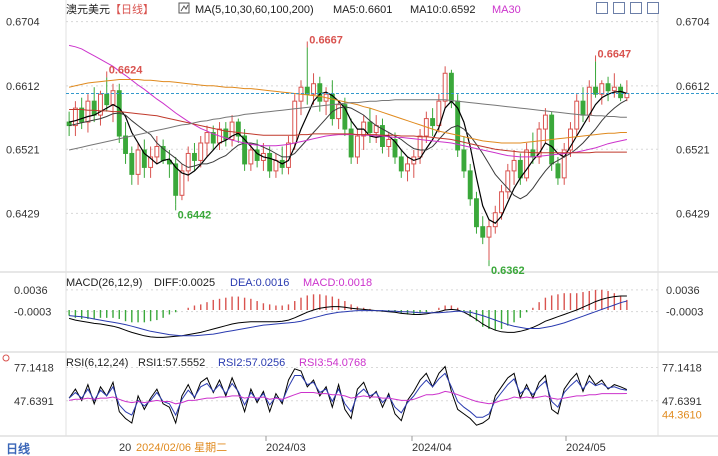 This screenshot has height=456, width=718. What do you see at coordinates (508, 271) in the screenshot?
I see `low-annotation: 0.6362` at bounding box center [508, 271].